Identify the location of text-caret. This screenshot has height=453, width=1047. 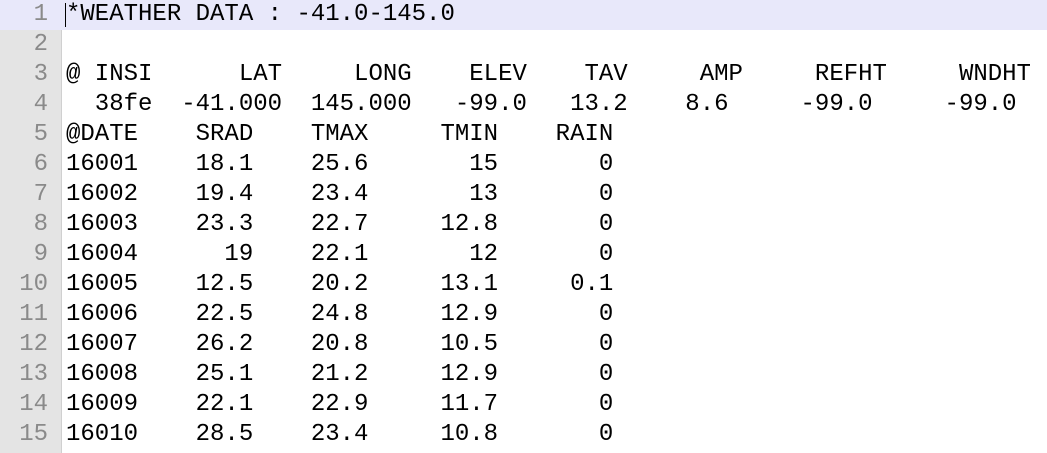
(65, 15).